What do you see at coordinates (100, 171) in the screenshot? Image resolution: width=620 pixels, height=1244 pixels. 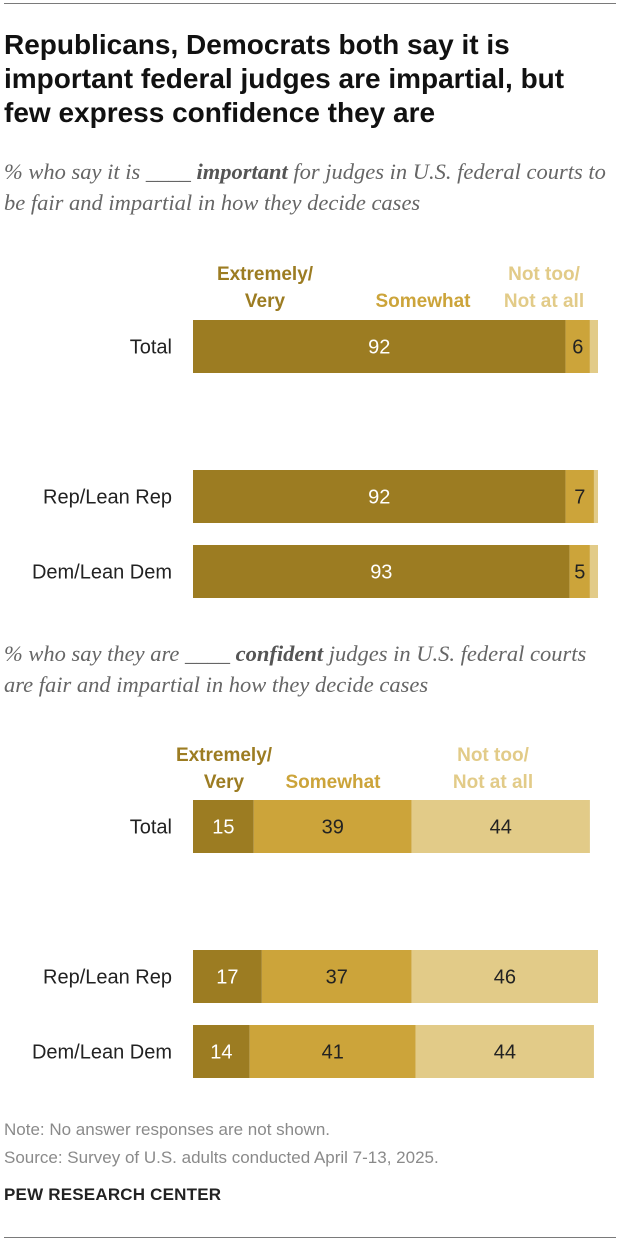 I see `subtitle-text: % who say it is ____` at bounding box center [100, 171].